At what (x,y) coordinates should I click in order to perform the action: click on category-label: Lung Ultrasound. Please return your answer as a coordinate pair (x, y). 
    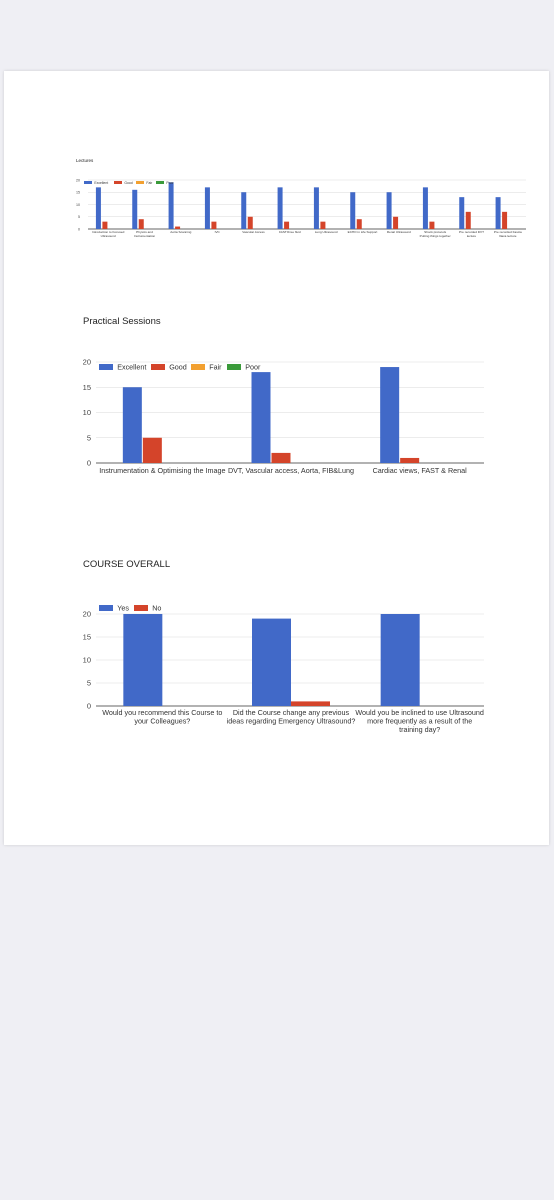
    Looking at the image, I should click on (326, 232).